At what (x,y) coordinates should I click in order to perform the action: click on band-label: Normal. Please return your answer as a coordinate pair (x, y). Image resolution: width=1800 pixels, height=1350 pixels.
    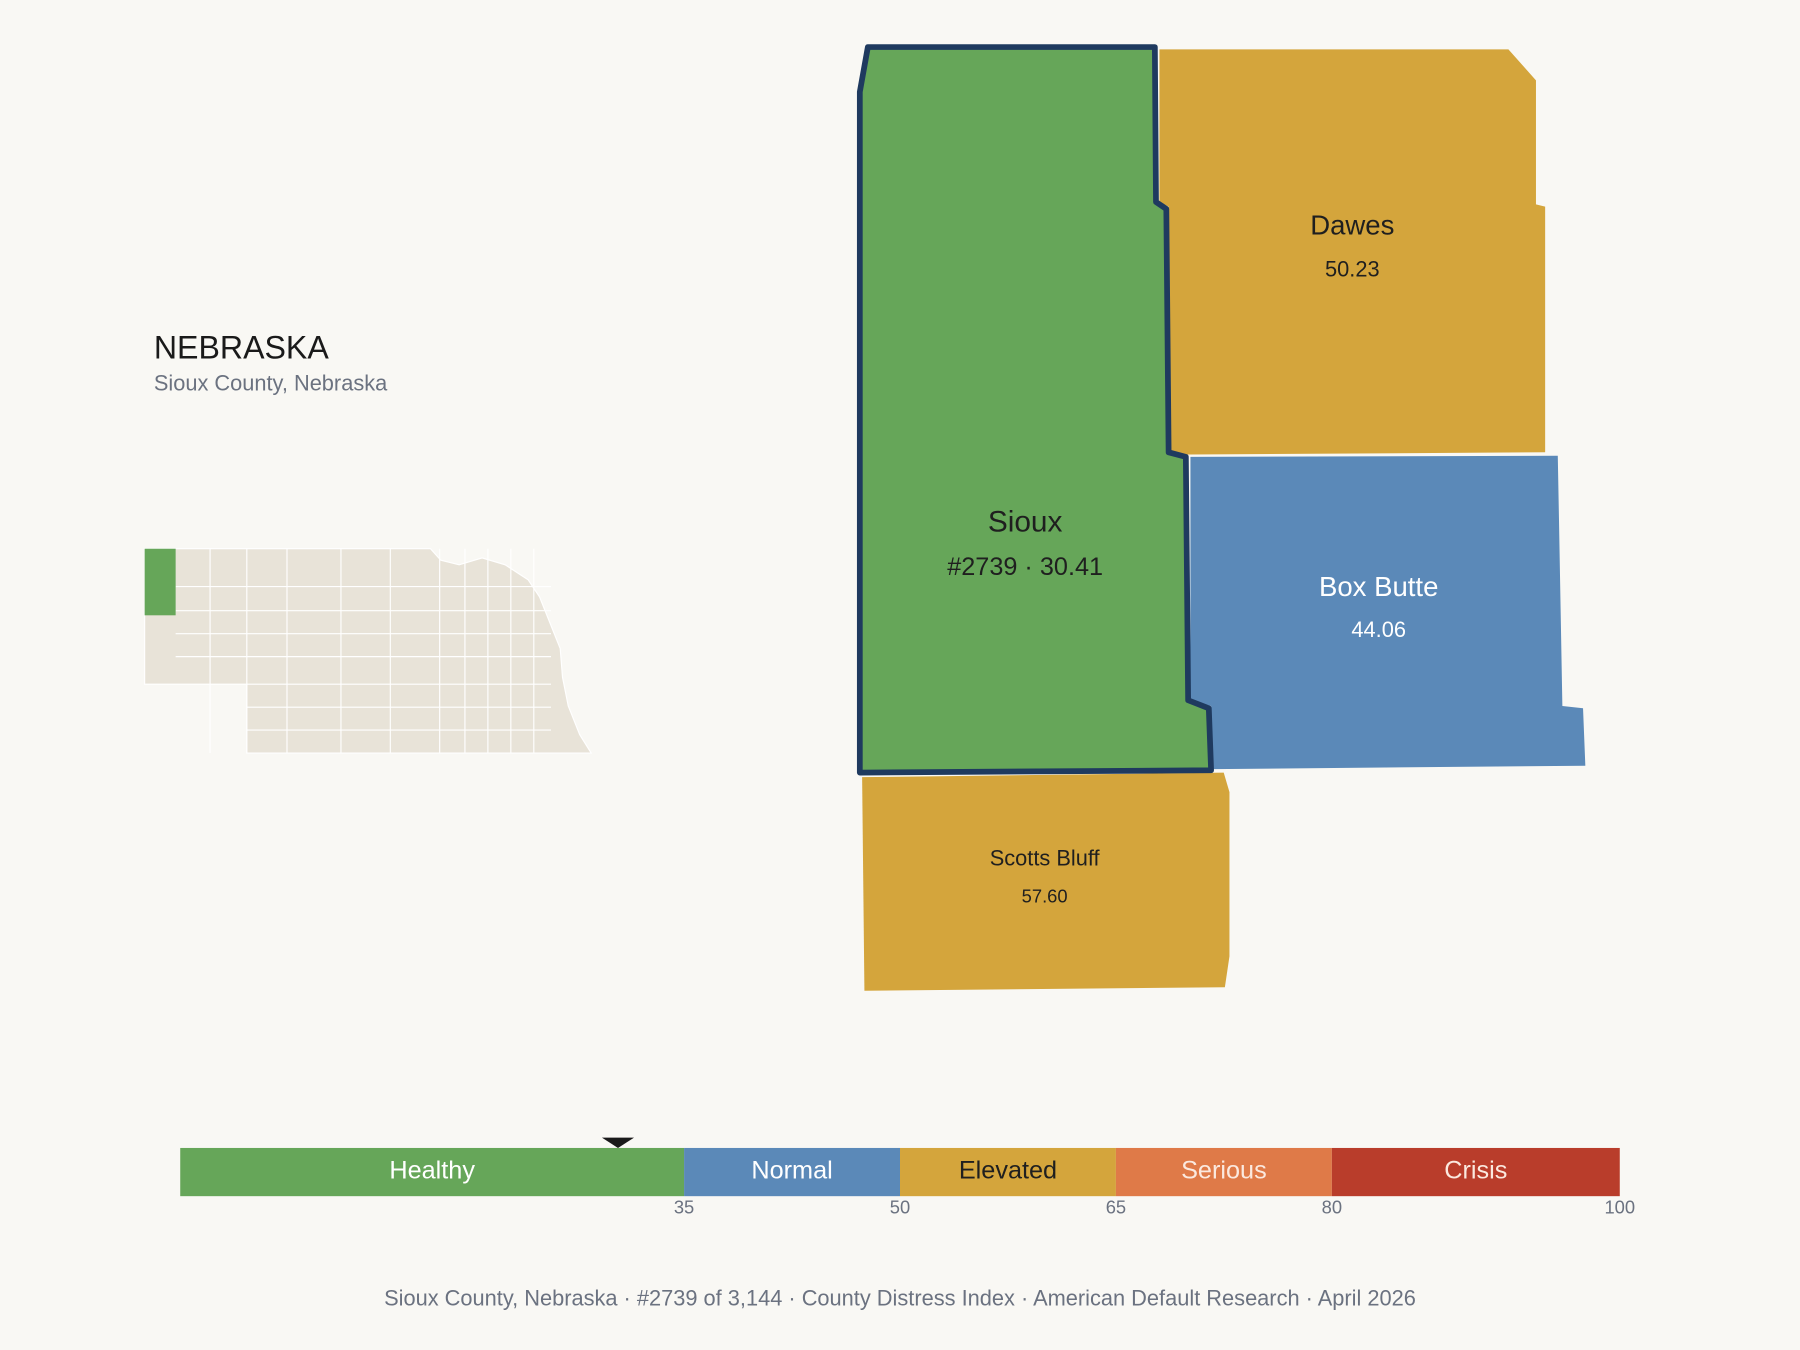
    Looking at the image, I should click on (791, 1171).